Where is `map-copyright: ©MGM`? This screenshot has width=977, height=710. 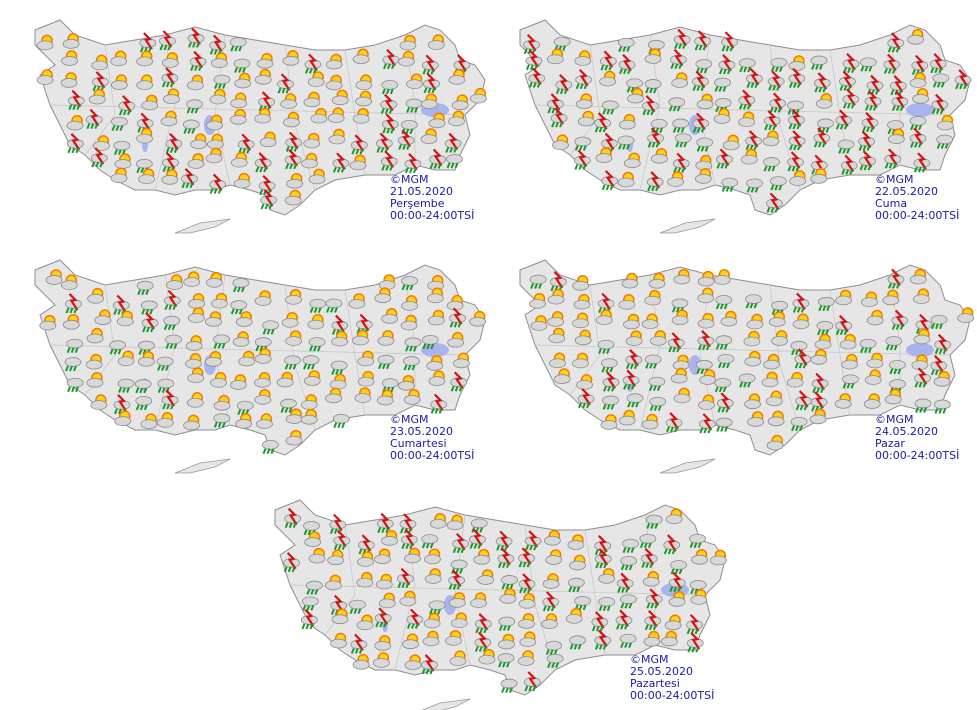
map-copyright: ©MGM is located at coordinates (894, 419).